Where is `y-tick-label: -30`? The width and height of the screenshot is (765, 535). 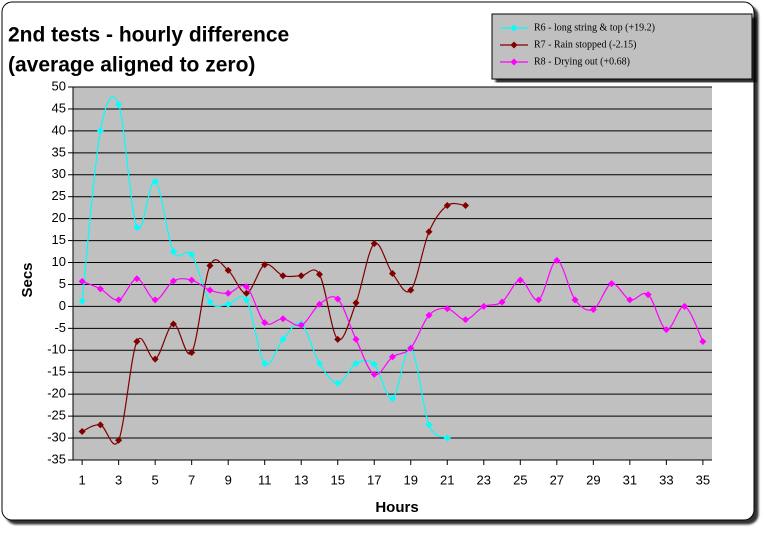 y-tick-label: -30 is located at coordinates (56, 436).